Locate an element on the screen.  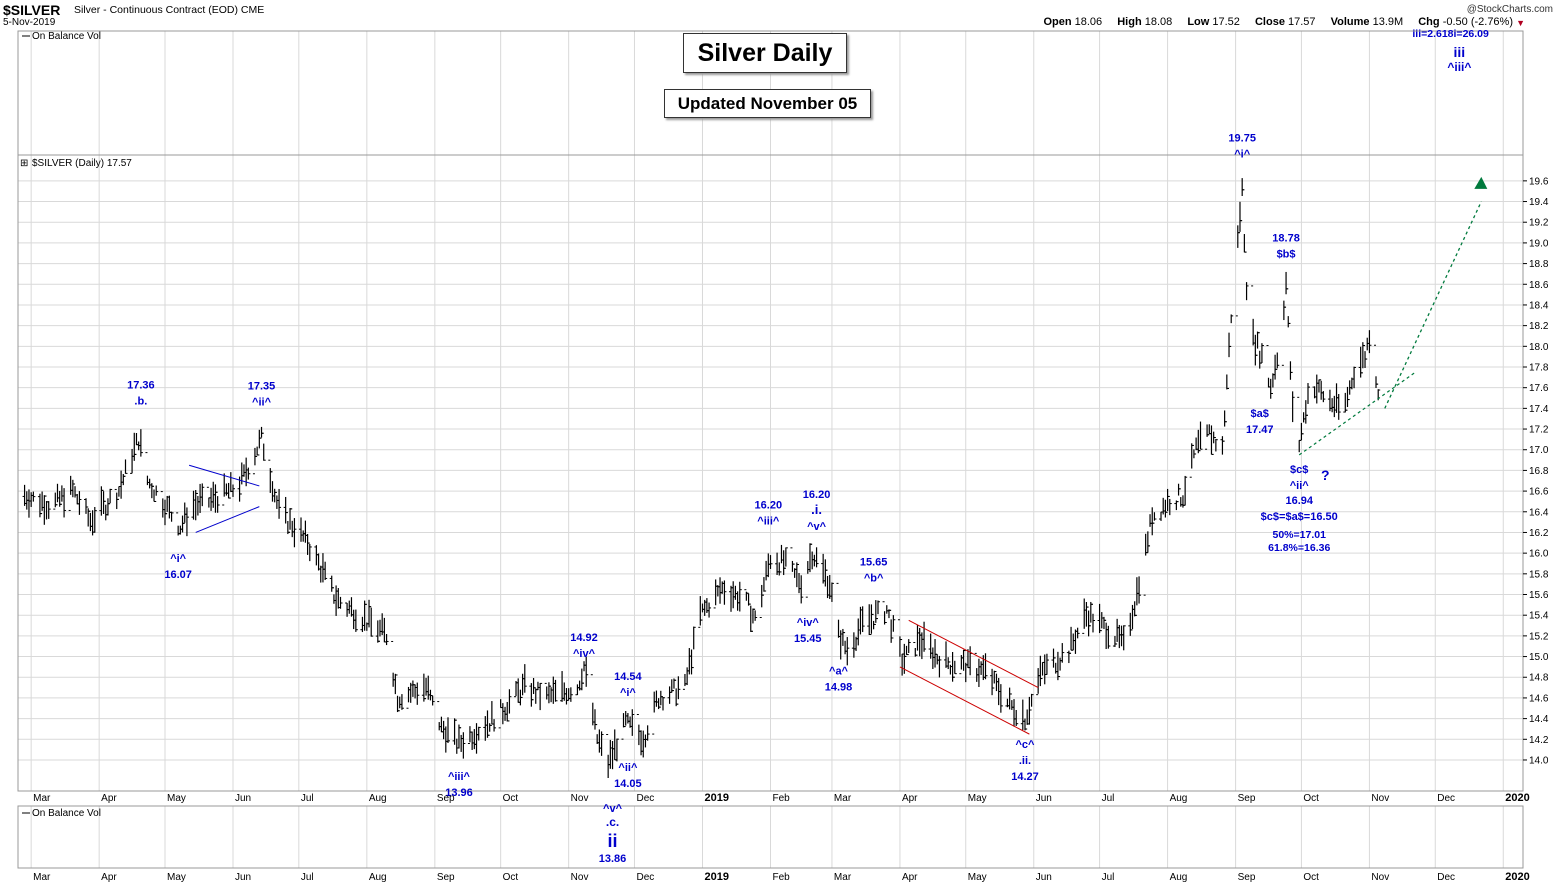
target-wave-label: iii is located at coordinates (1460, 52).